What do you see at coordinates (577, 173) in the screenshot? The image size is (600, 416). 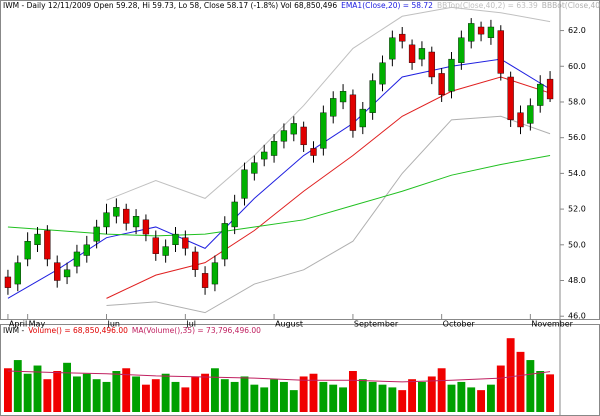 I see `y-tick-label: 54.0` at bounding box center [577, 173].